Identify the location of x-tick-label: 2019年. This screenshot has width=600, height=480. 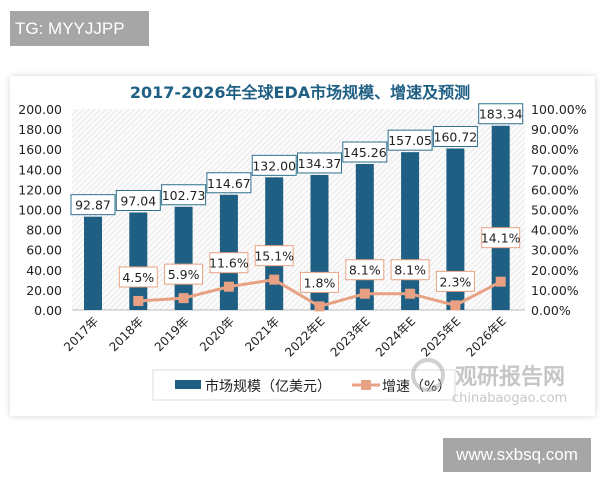
(172, 334).